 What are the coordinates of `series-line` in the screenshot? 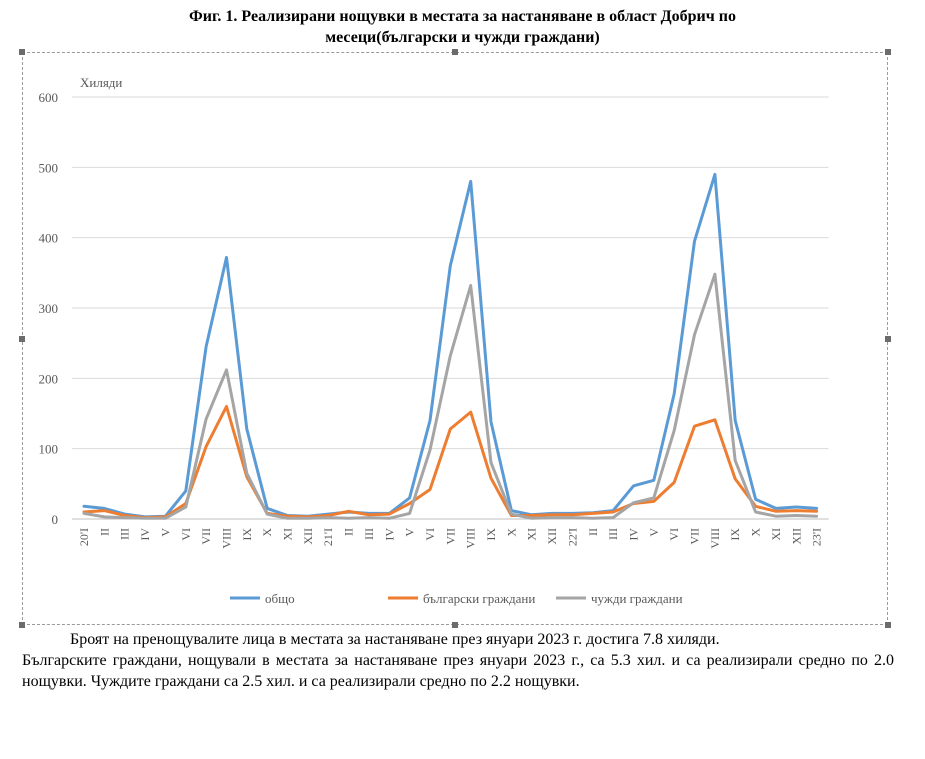 It's located at (450, 462).